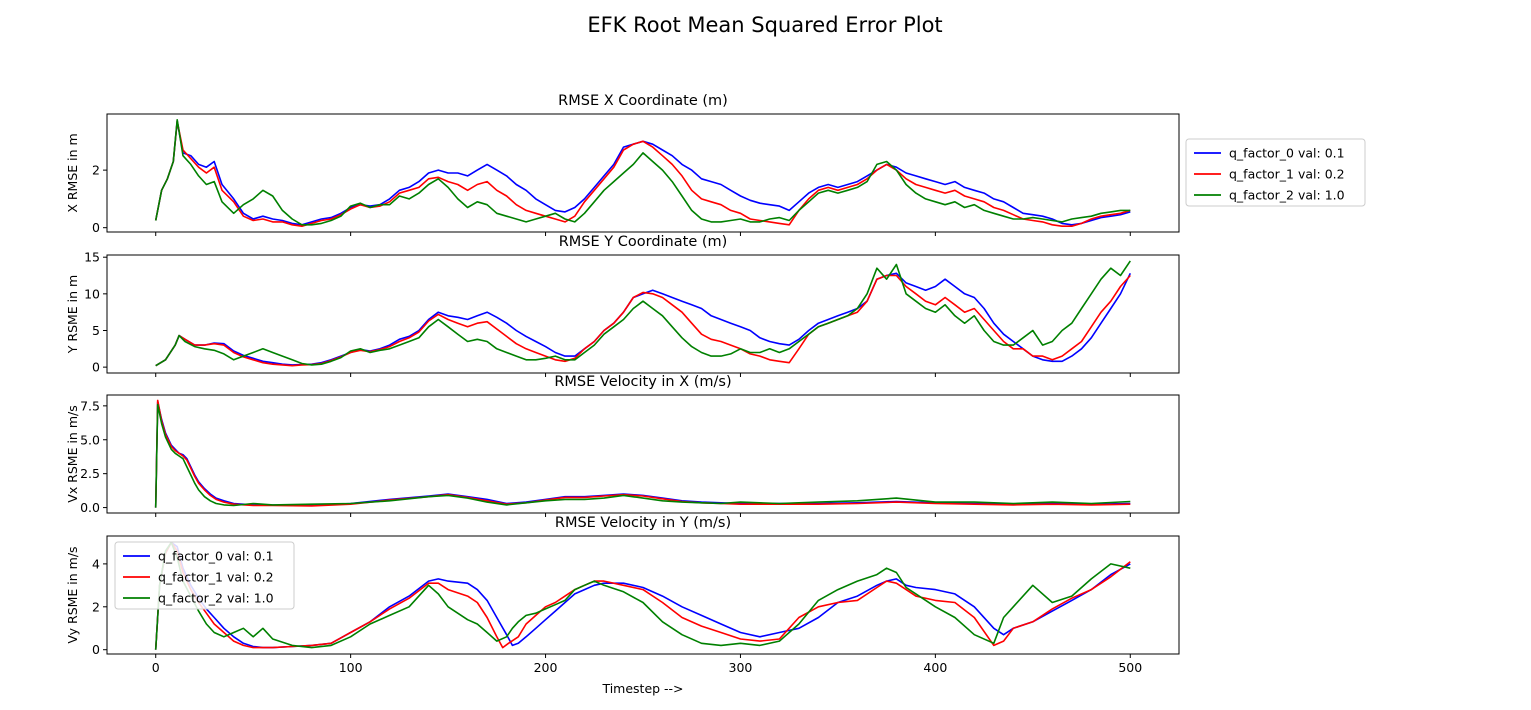 The width and height of the screenshot is (1531, 710). What do you see at coordinates (935, 667) in the screenshot?
I see `x-tick-label: 400` at bounding box center [935, 667].